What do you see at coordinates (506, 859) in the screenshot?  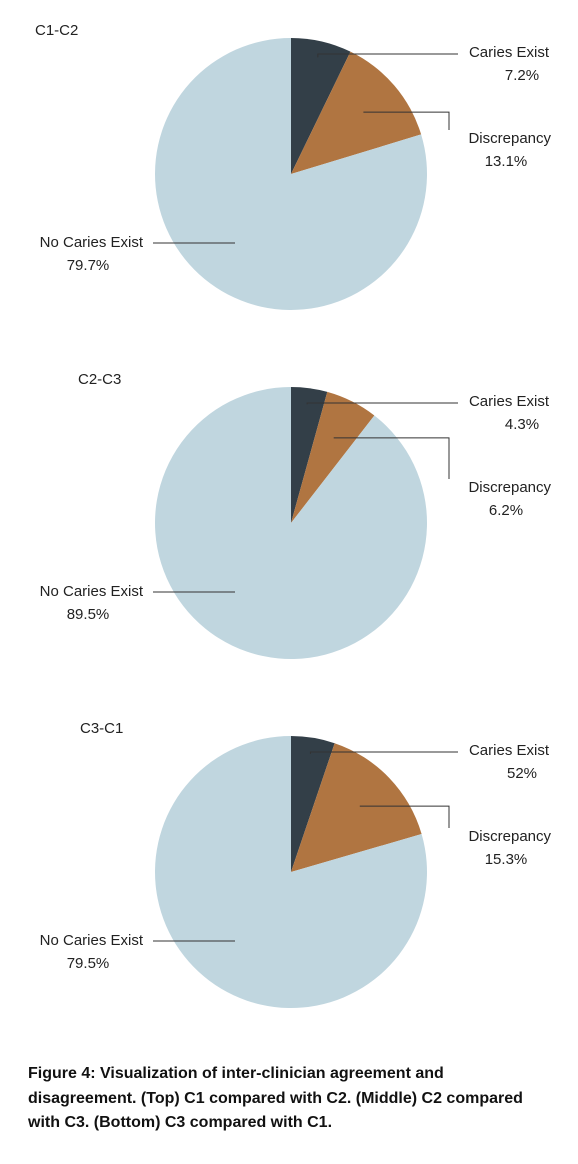 I see `value-label: 15.3%` at bounding box center [506, 859].